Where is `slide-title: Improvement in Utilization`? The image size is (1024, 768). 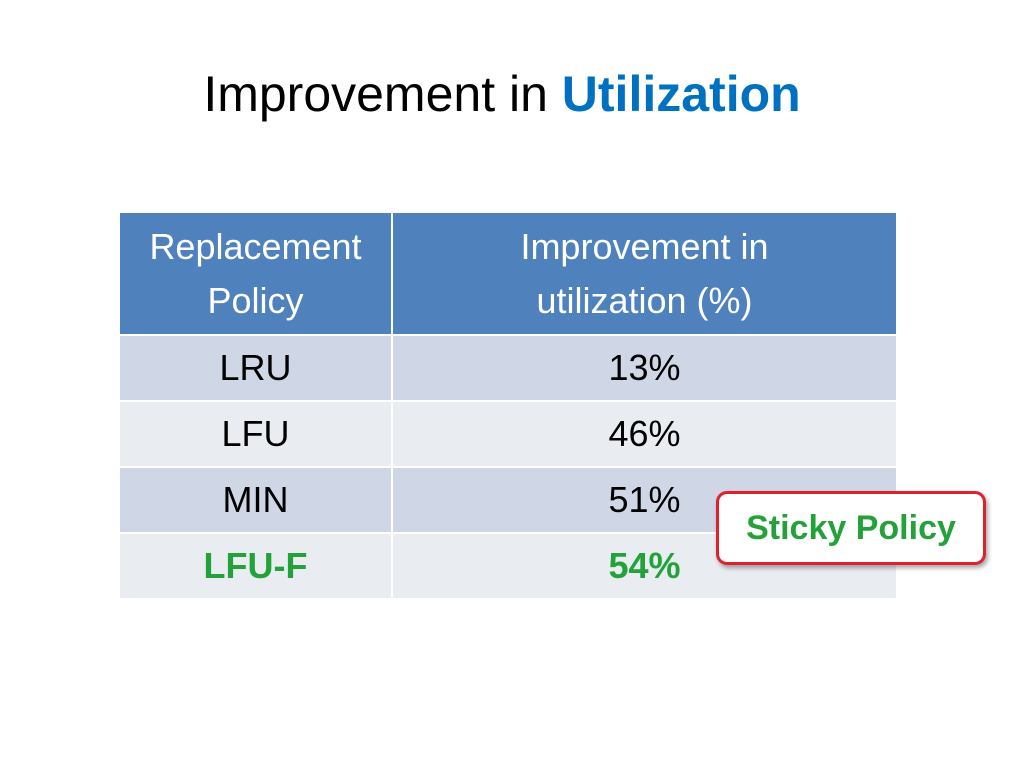
slide-title: Improvement in Utilization is located at coordinates (502, 94).